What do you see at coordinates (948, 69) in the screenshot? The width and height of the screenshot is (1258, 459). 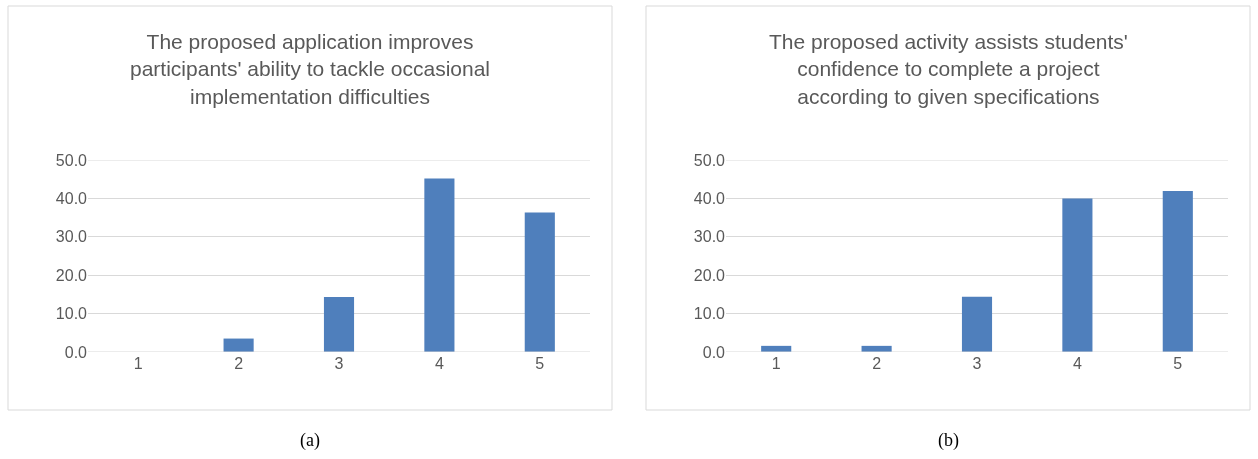 I see `chart-title: The proposed activity assists students' confidence to complete a project according to given specifications` at bounding box center [948, 69].